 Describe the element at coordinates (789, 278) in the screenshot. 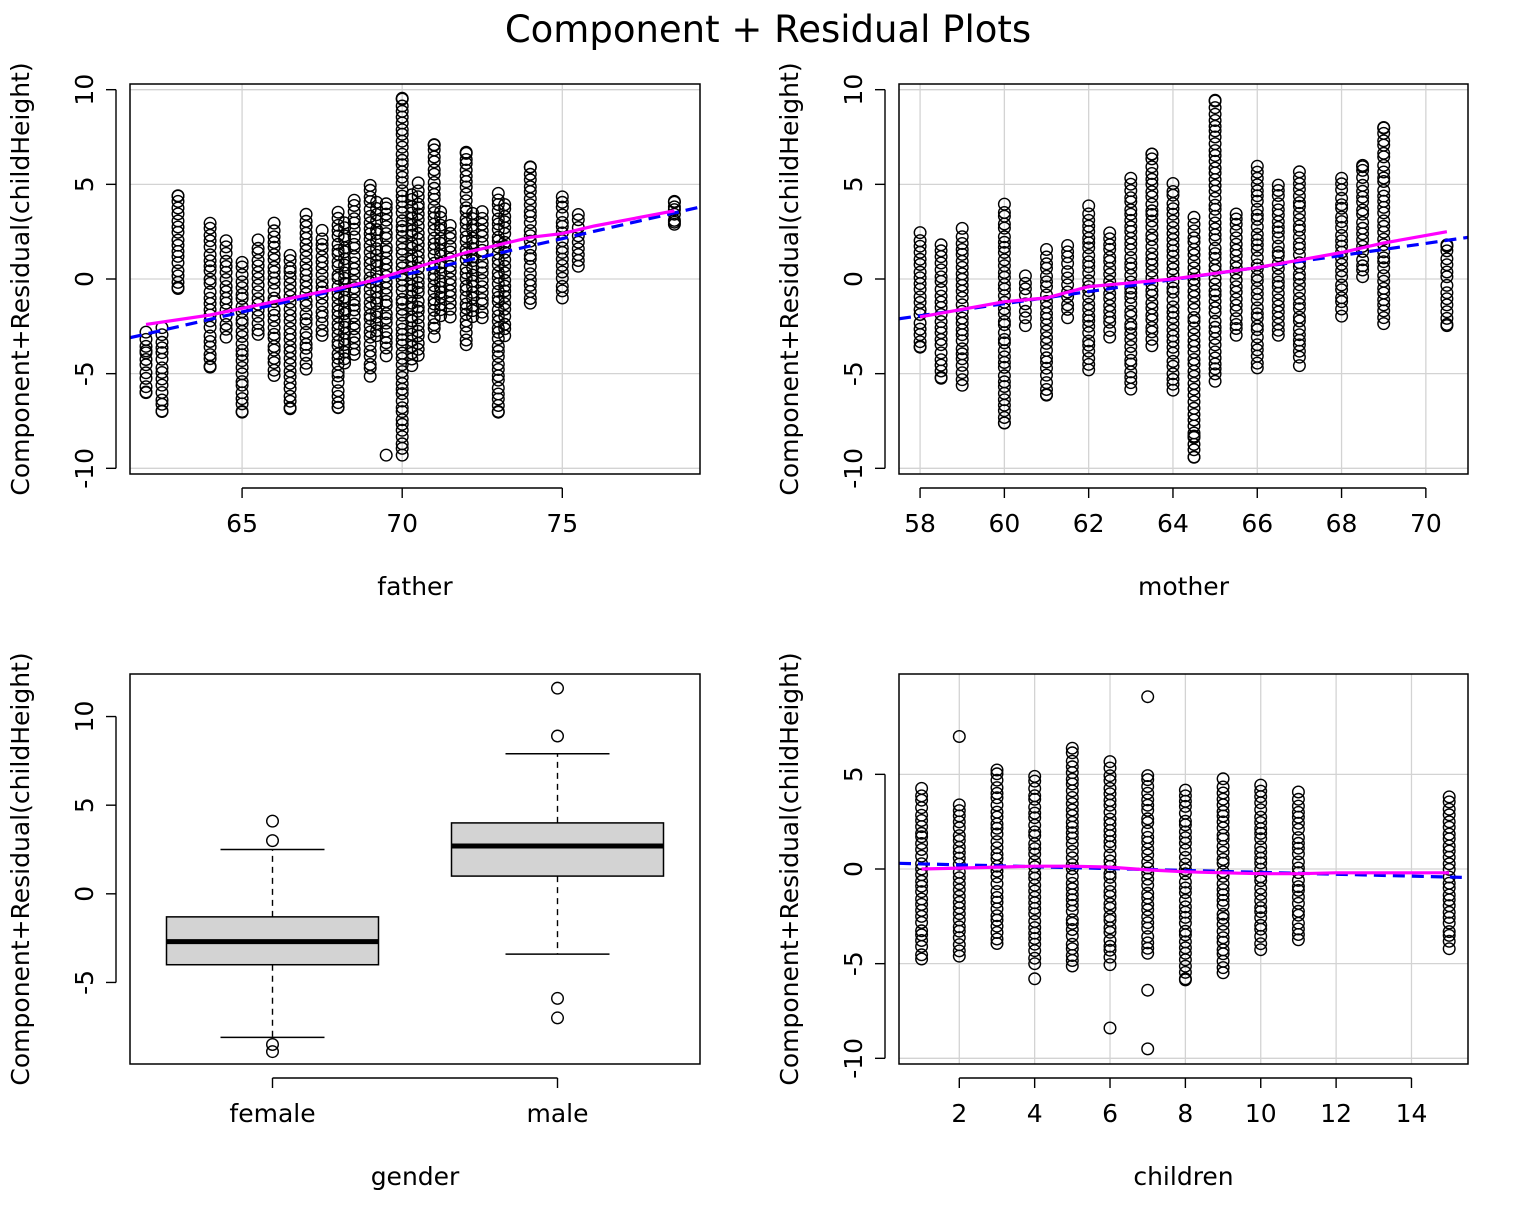

I see `y-axis-label: Component+Residual(childHeight)` at that location.